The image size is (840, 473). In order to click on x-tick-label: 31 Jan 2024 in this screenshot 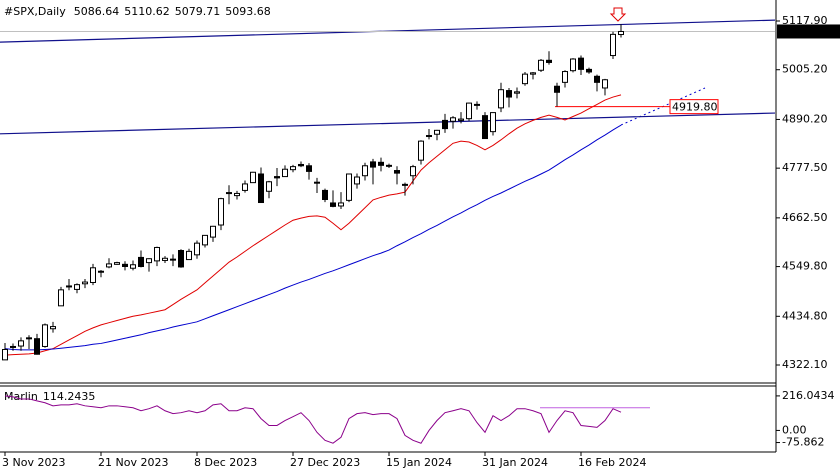, I will do `click(515, 462)`.